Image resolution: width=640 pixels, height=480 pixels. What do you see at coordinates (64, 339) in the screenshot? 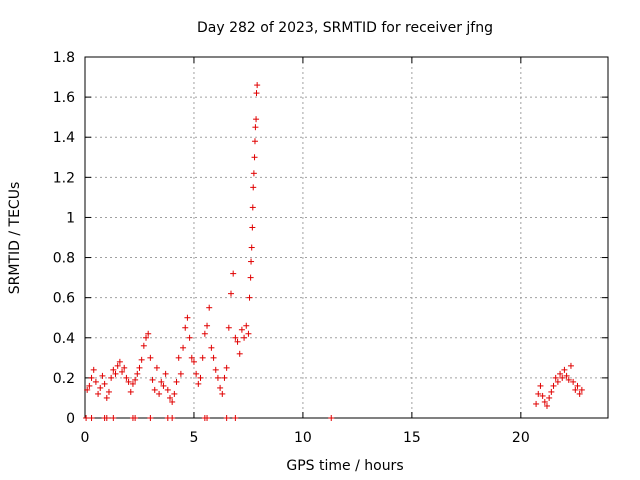
I see `y-tick-label: 0.4` at bounding box center [64, 339].